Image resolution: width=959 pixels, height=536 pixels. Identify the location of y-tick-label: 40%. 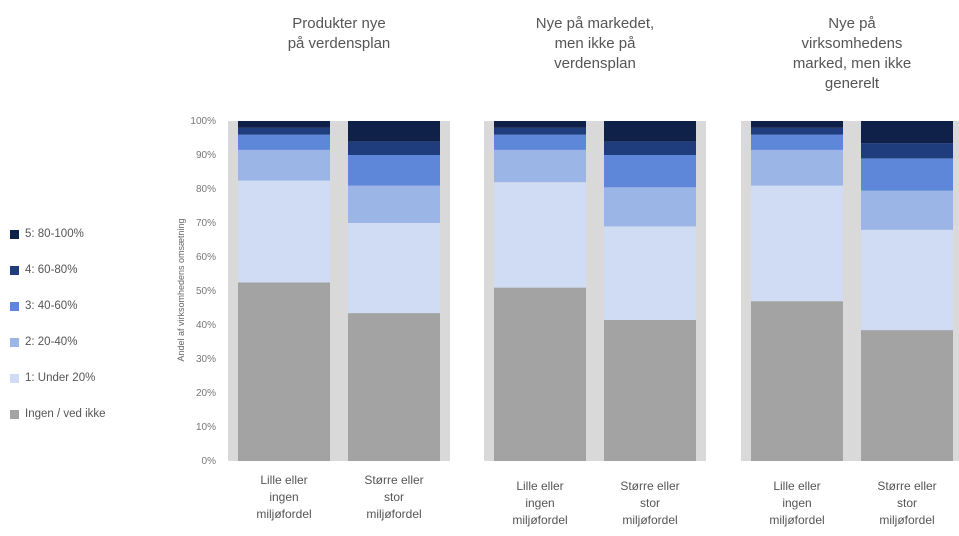
(206, 325).